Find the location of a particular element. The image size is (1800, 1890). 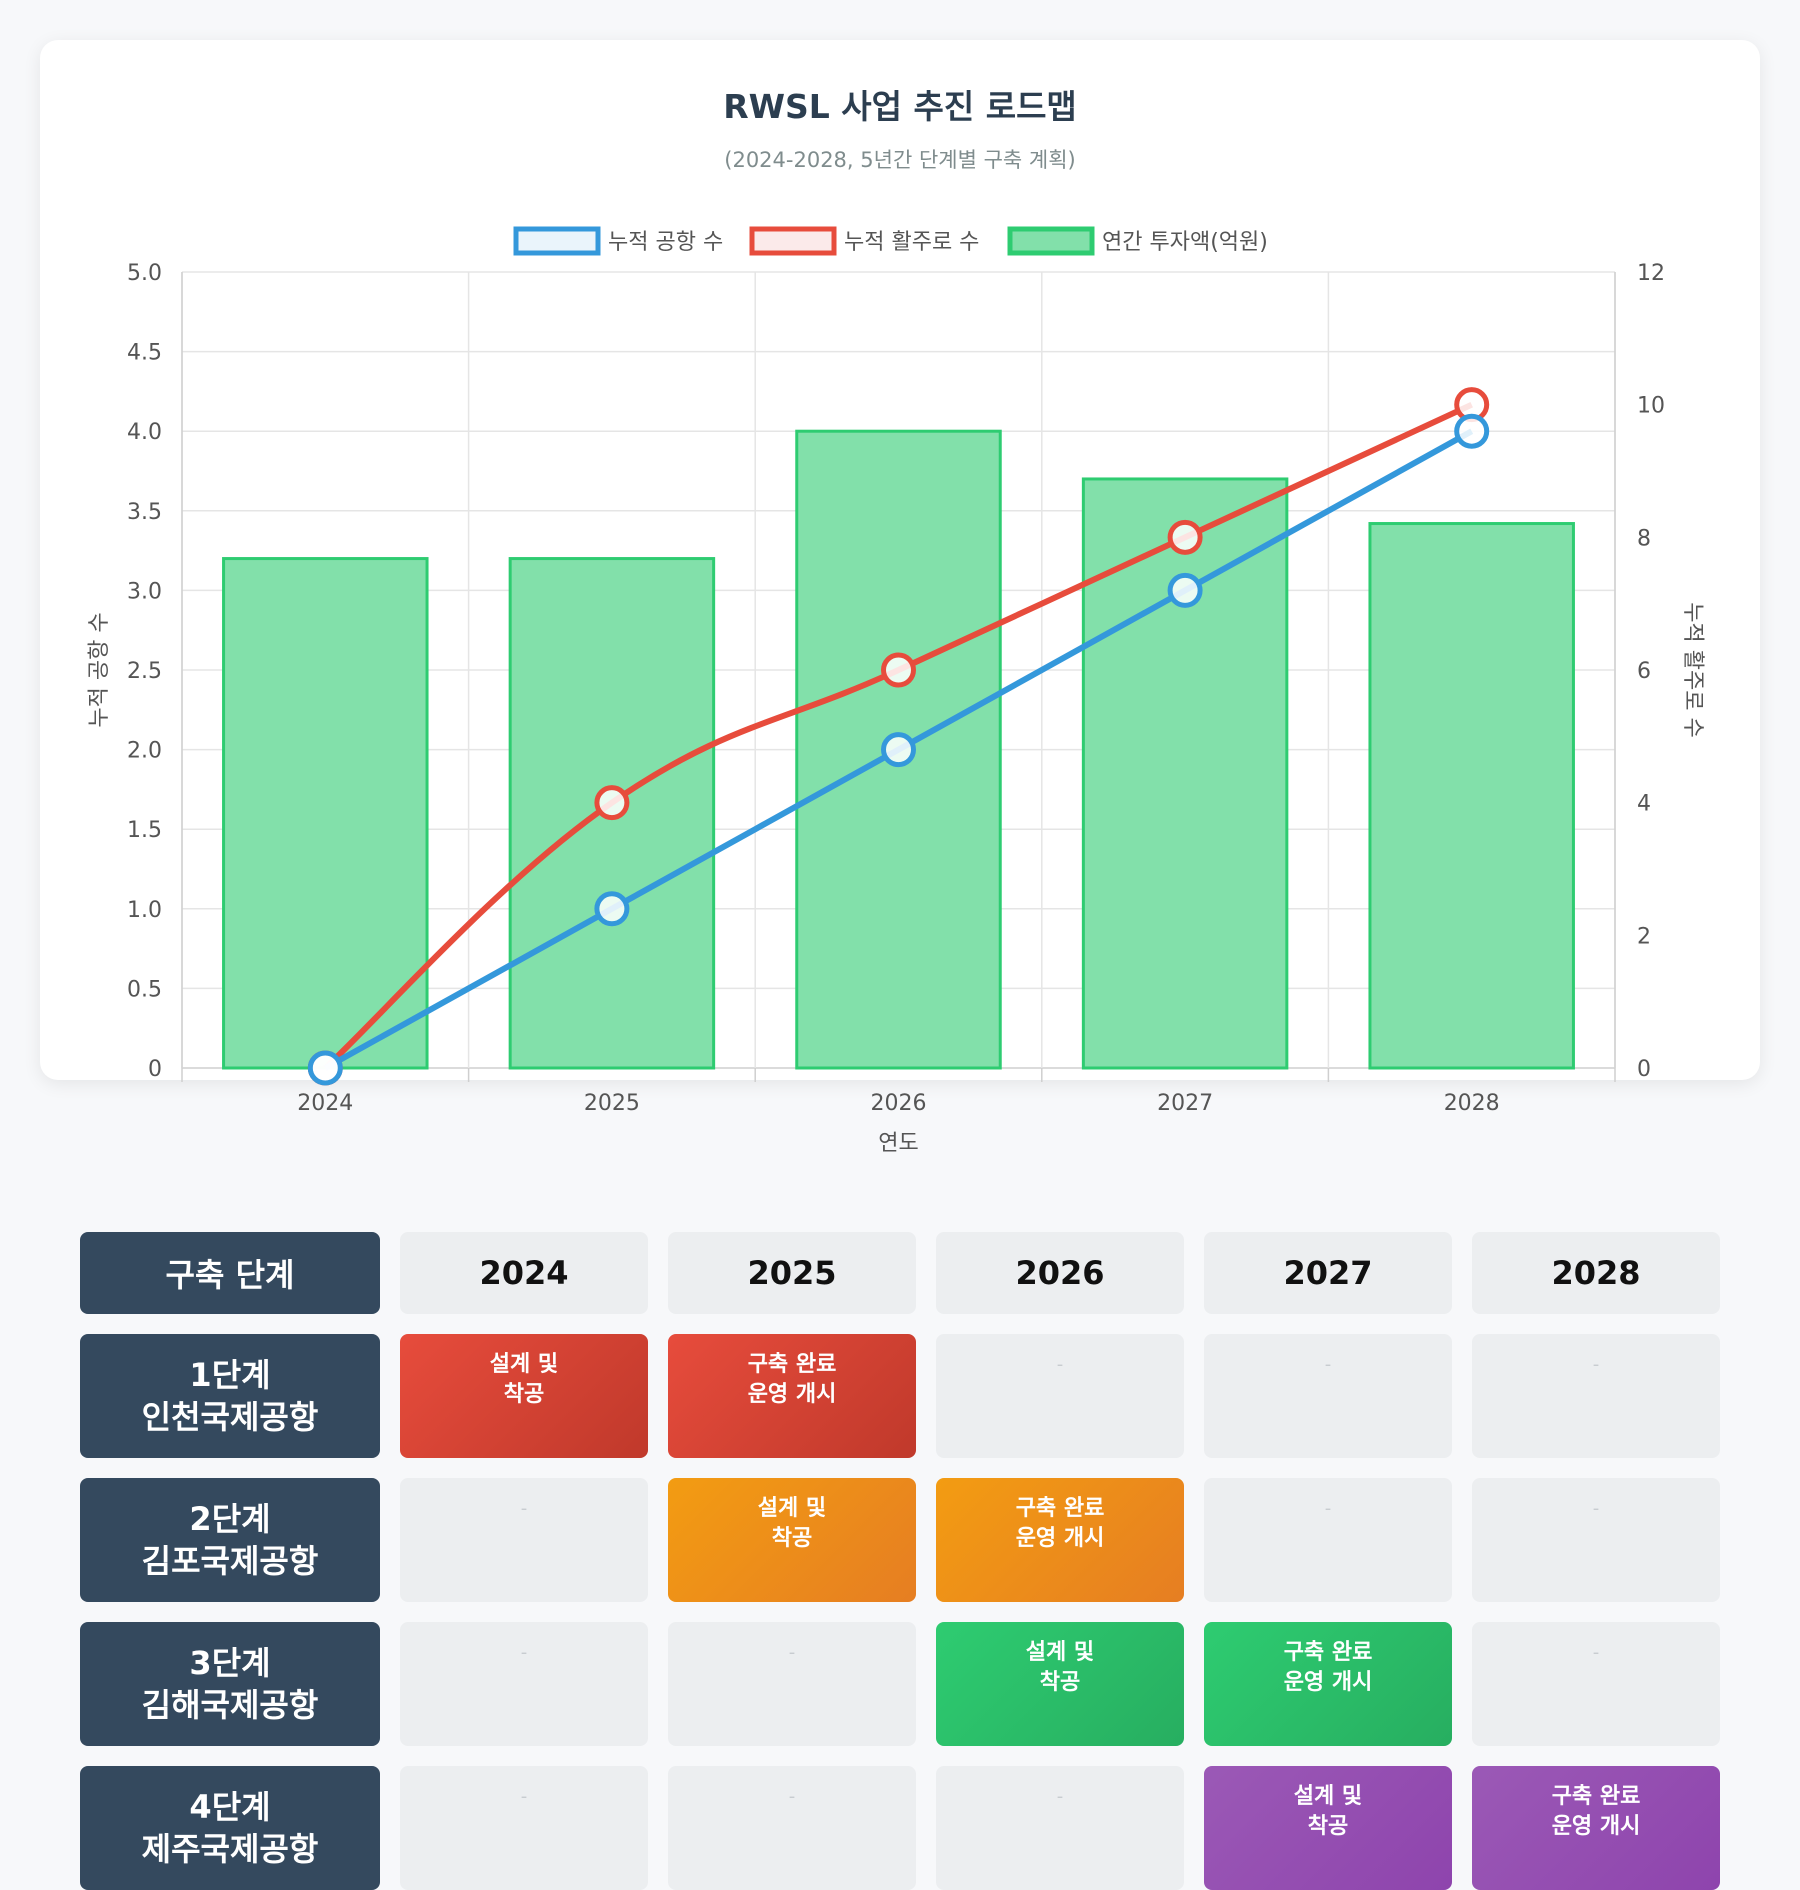

x-tick-label: 2027 is located at coordinates (1185, 1103).